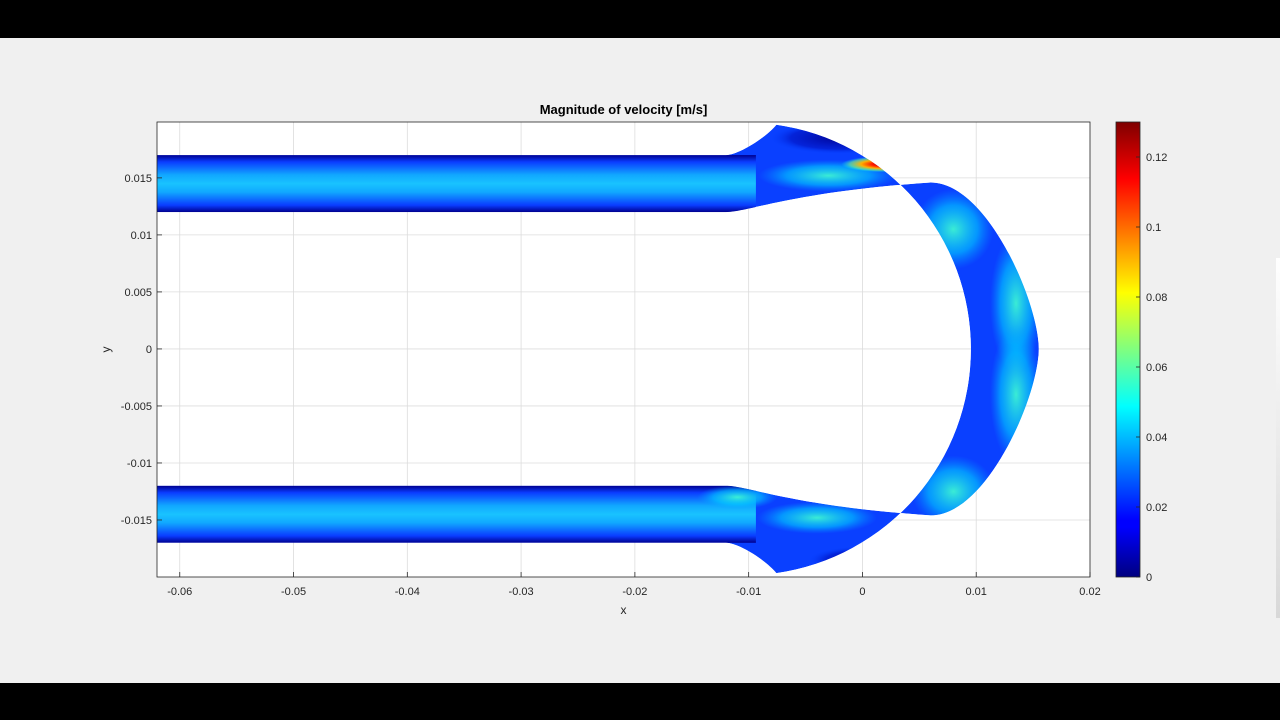 The image size is (1280, 720). I want to click on x-tick-label: -0.05, so click(293, 592).